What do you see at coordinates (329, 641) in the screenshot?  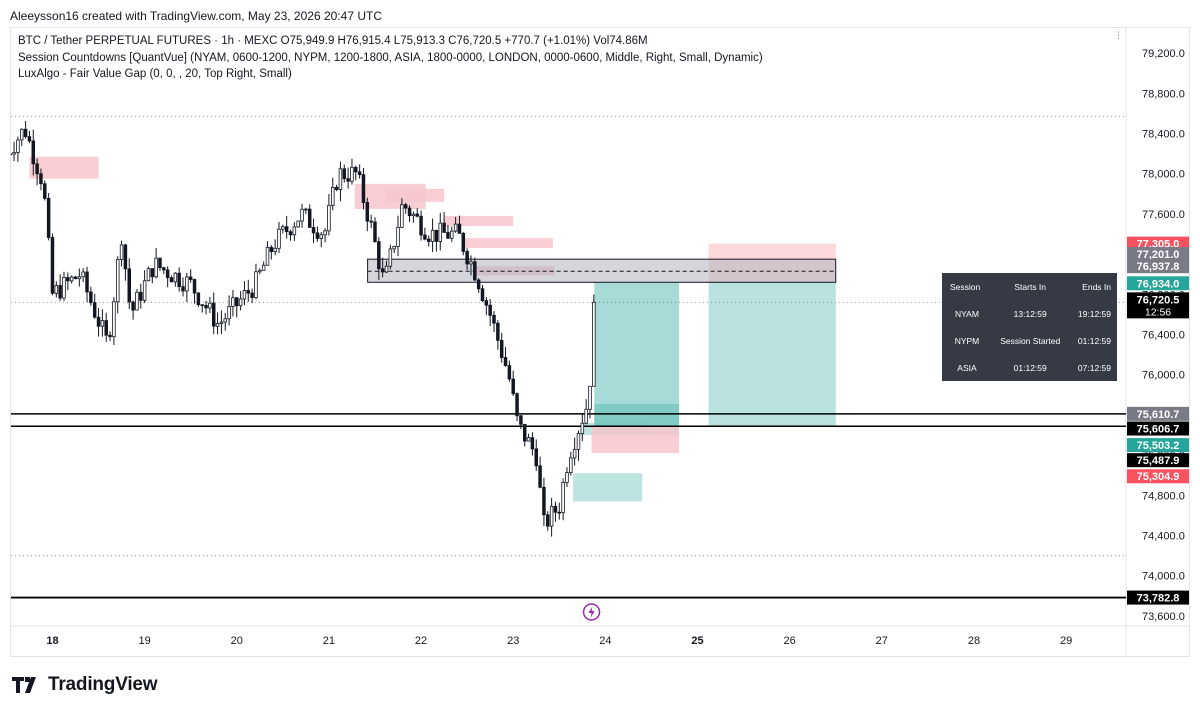 I see `time-axis-tick-label: 21` at bounding box center [329, 641].